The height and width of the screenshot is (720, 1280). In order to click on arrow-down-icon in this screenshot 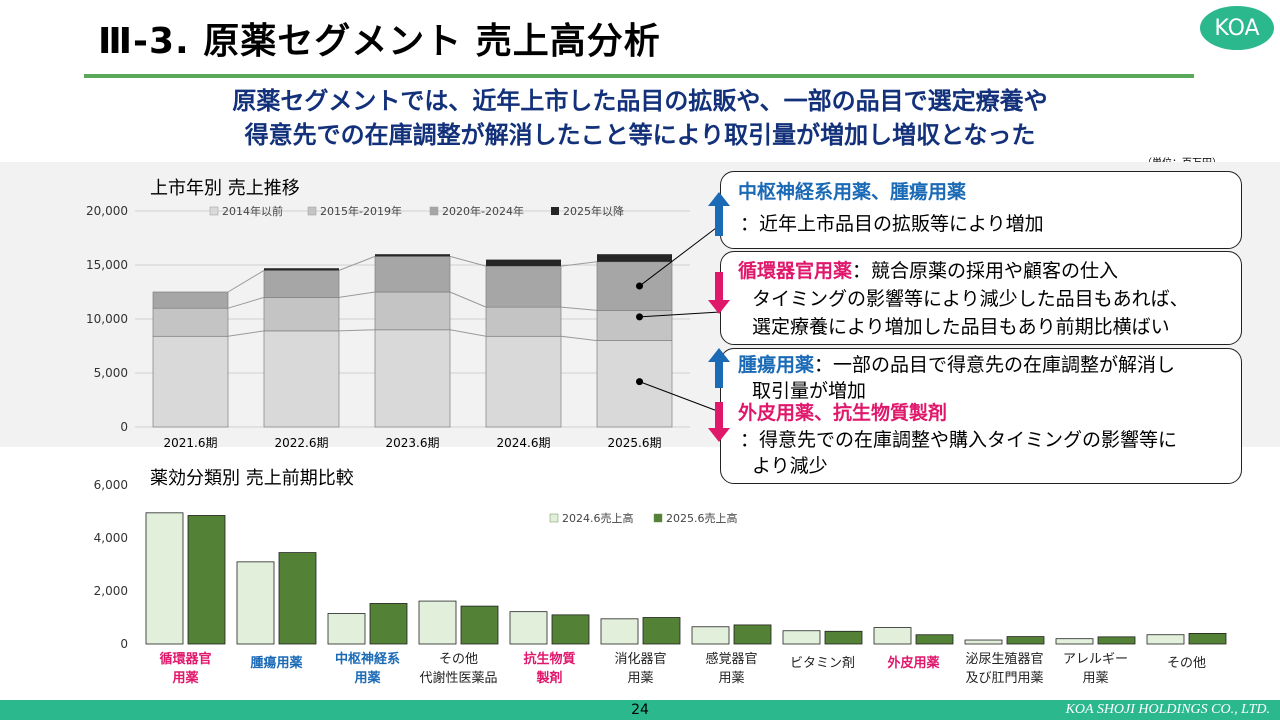, I will do `click(719, 293)`.